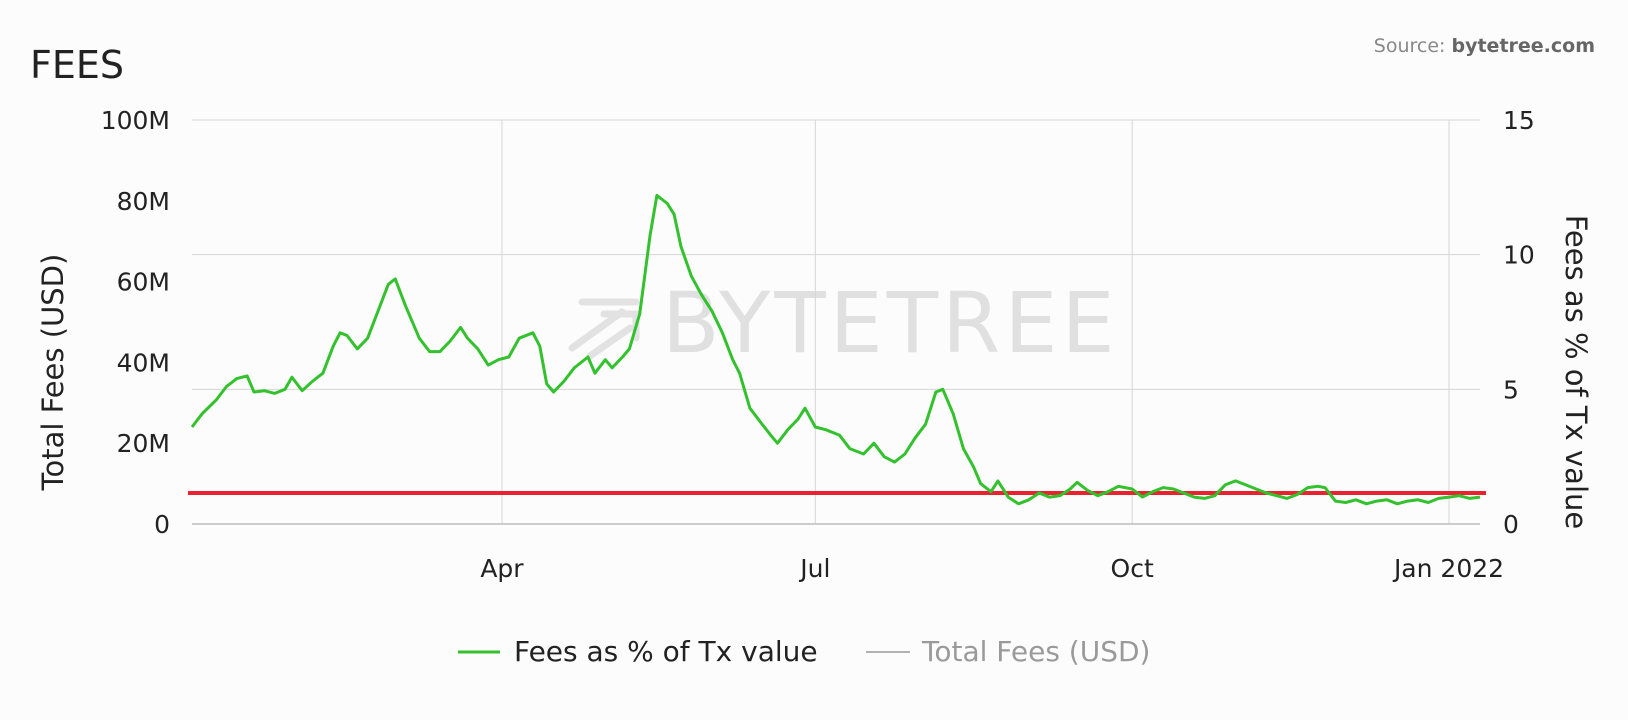 This screenshot has height=720, width=1628. What do you see at coordinates (1523, 46) in the screenshot?
I see `source-site: bytetree.com` at bounding box center [1523, 46].